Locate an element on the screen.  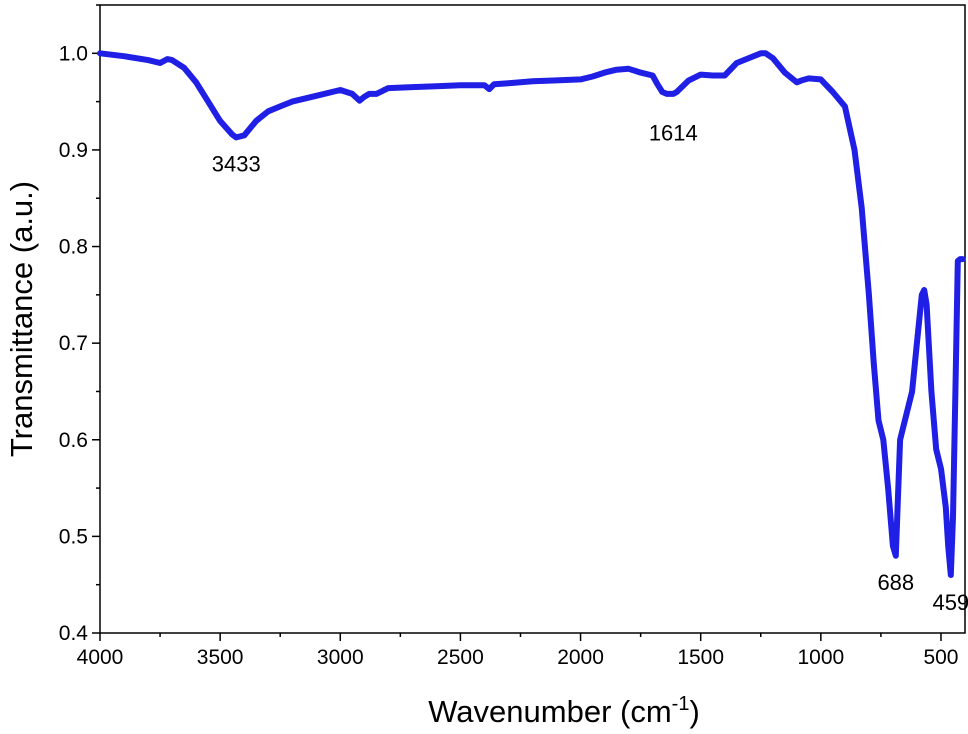
y-tick-label-0.8: 0.8 is located at coordinates (73, 247).